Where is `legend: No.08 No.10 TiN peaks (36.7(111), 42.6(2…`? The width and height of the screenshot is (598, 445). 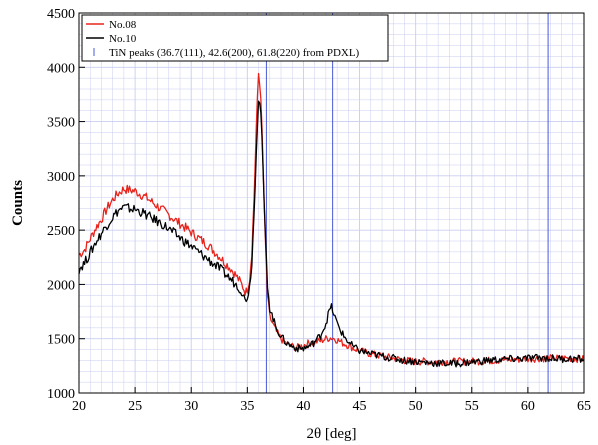 legend: No.08 No.10 TiN peaks (36.7(111), 42.6(2… is located at coordinates (235, 38).